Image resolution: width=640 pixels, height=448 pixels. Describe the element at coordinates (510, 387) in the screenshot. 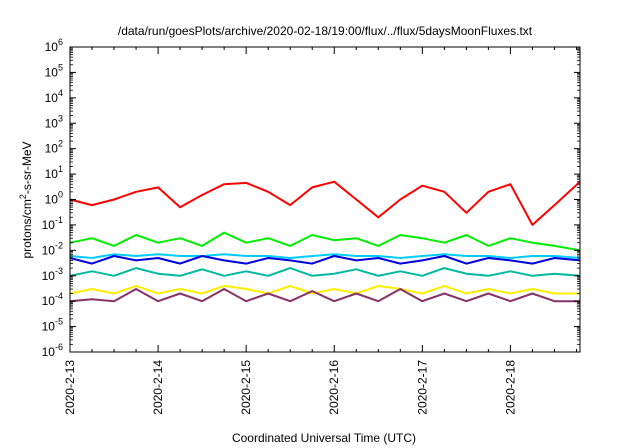

I see `x-tick-label: 2020-2-18` at that location.